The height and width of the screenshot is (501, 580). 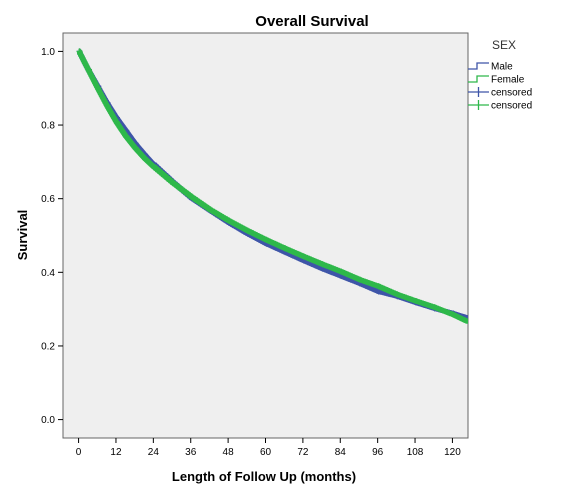 What do you see at coordinates (341, 452) in the screenshot?
I see `x-tick-label: 84` at bounding box center [341, 452].